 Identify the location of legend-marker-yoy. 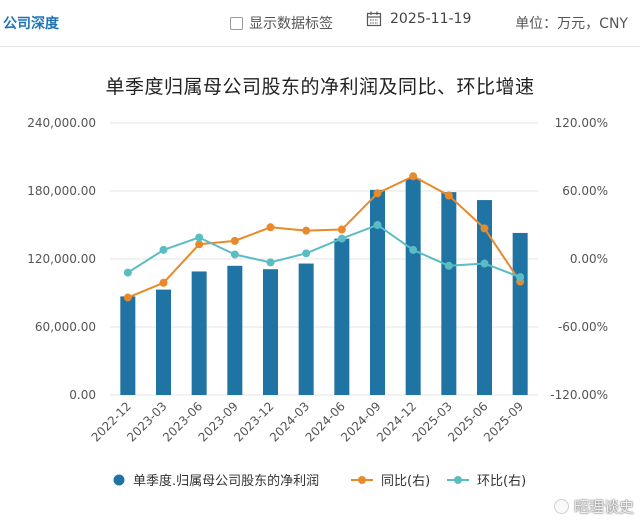
(362, 479).